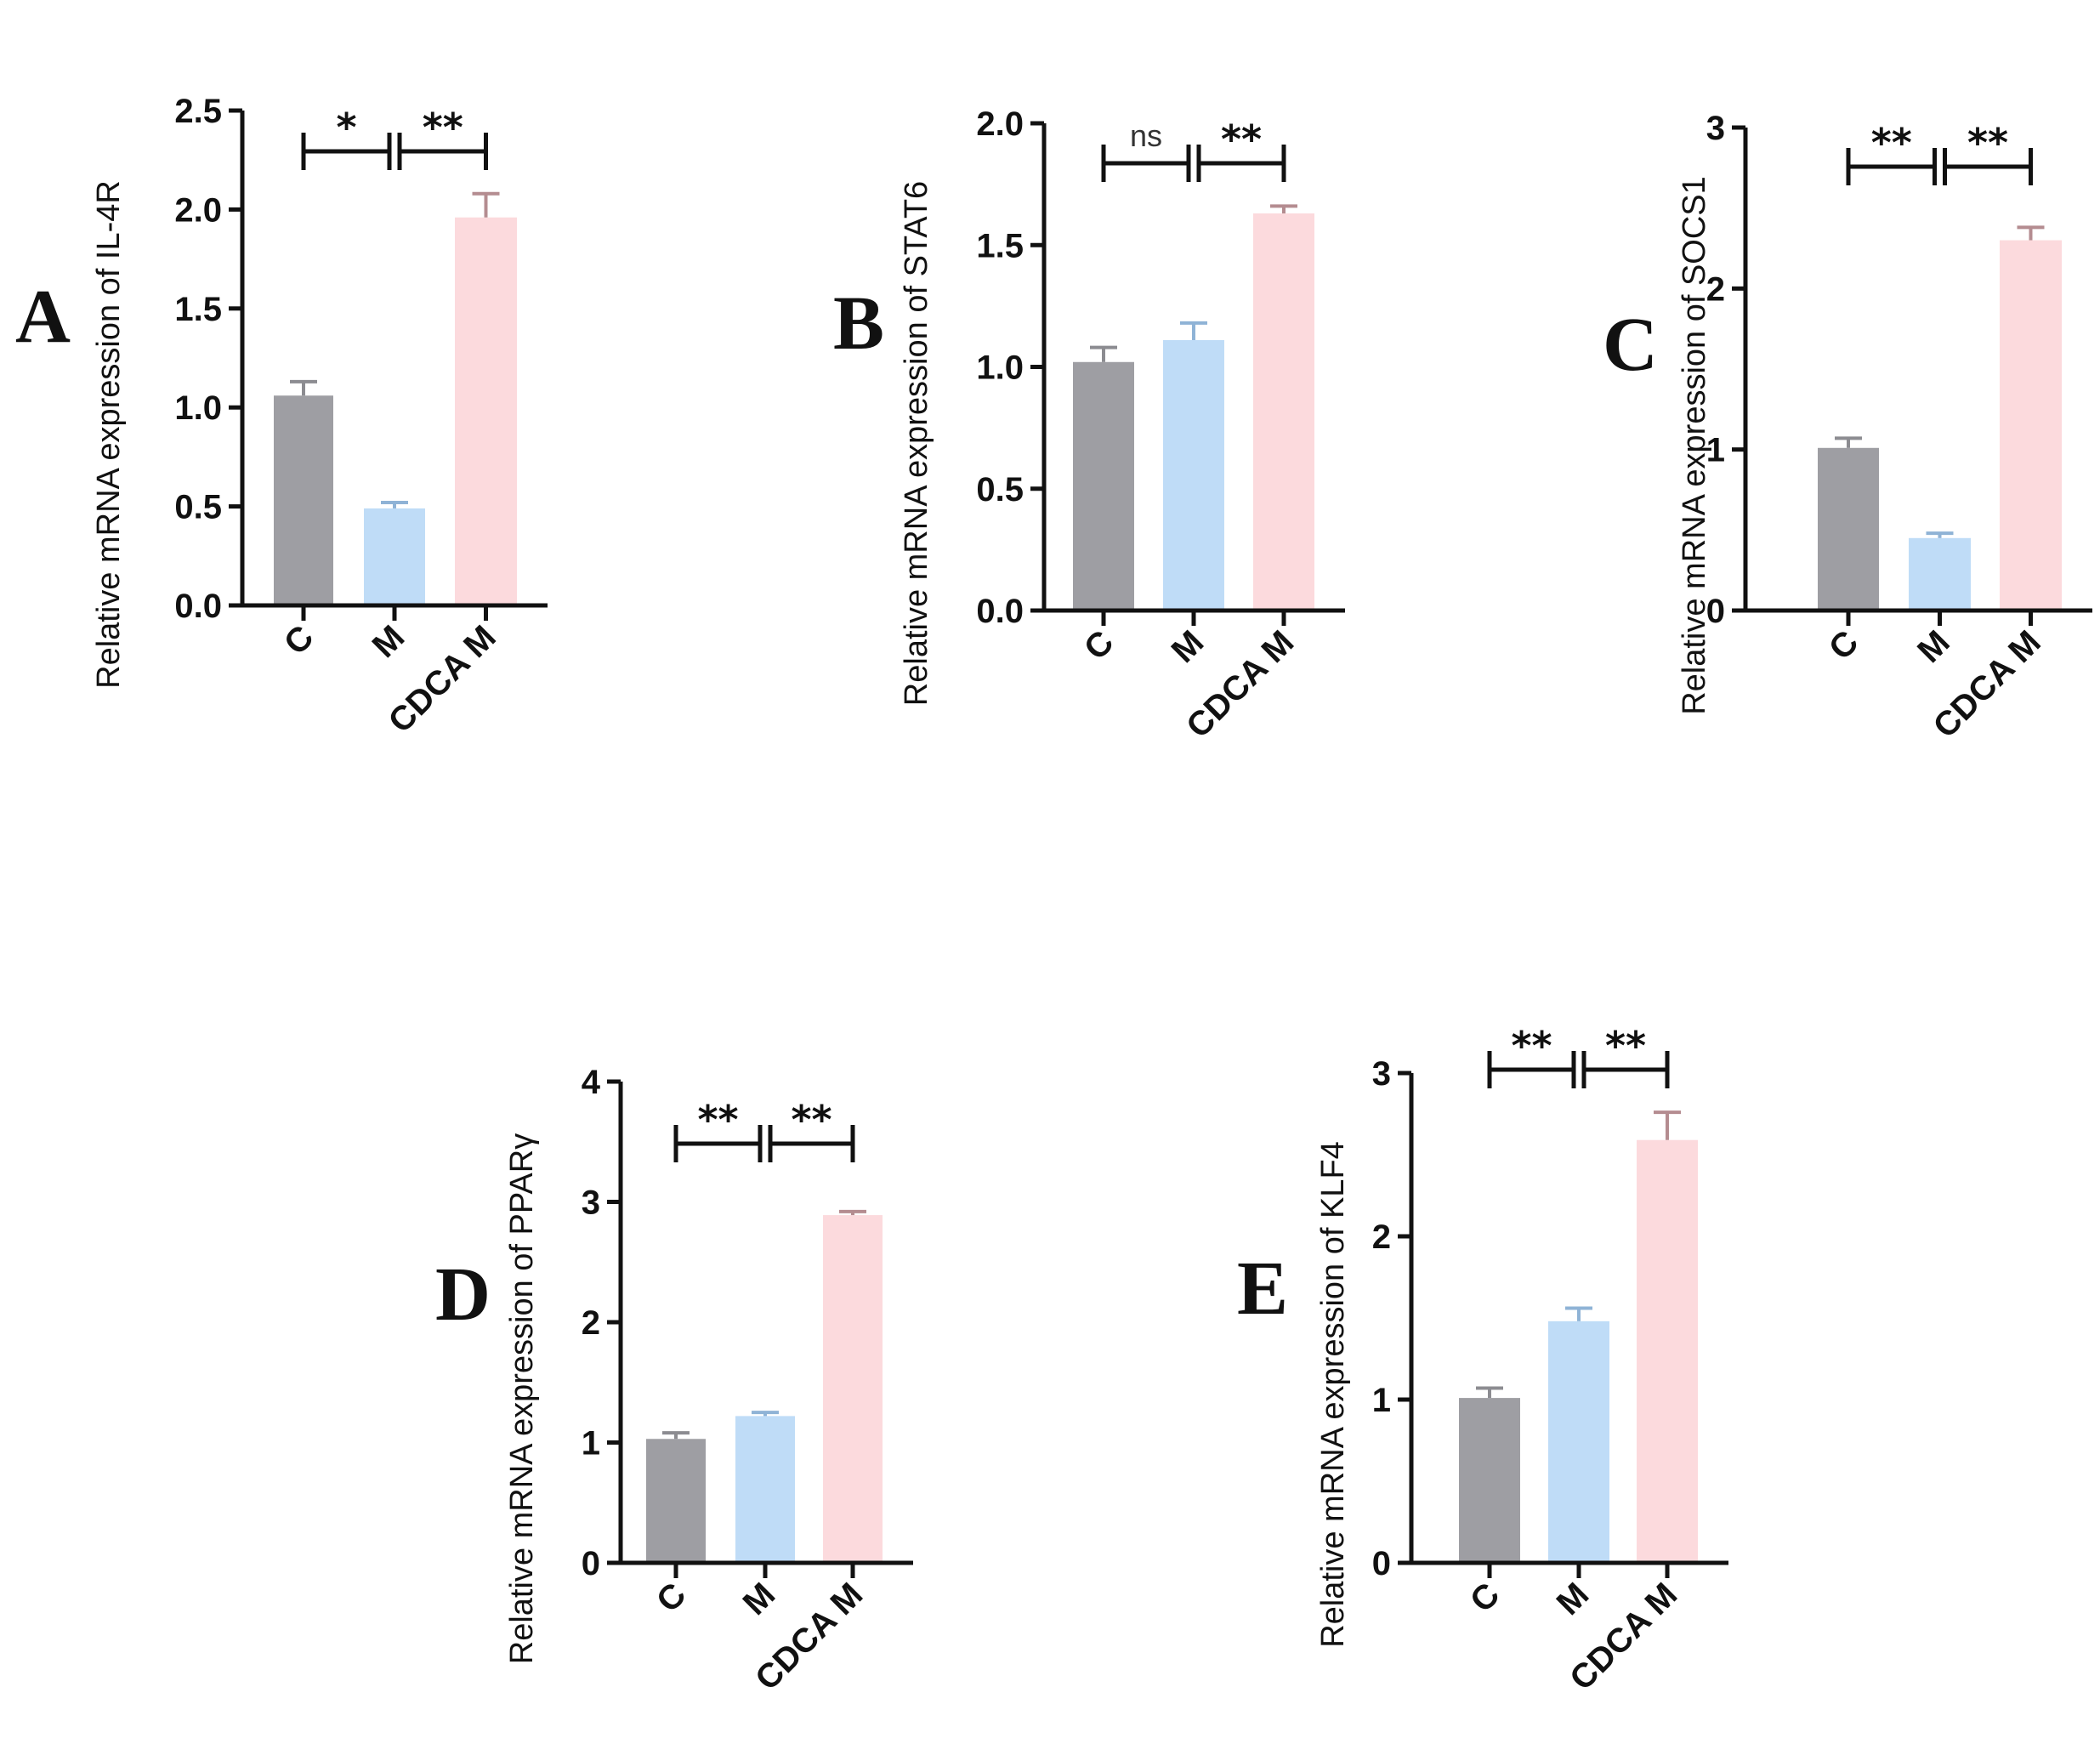  Describe the element at coordinates (1695, 445) in the screenshot. I see `y-axis-title: Relative mRNA expression of SOCS1` at that location.